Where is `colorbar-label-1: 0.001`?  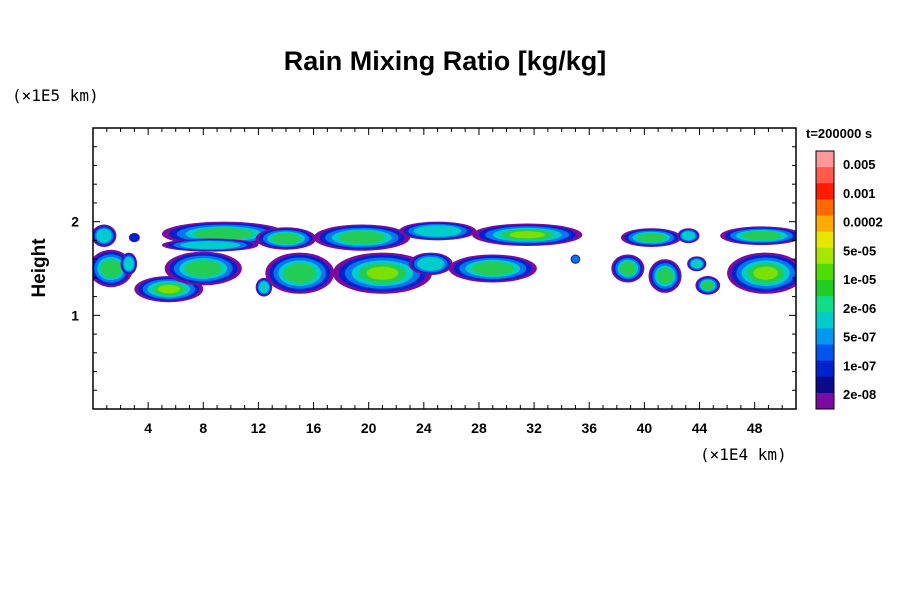
colorbar-label-1: 0.001 is located at coordinates (859, 193).